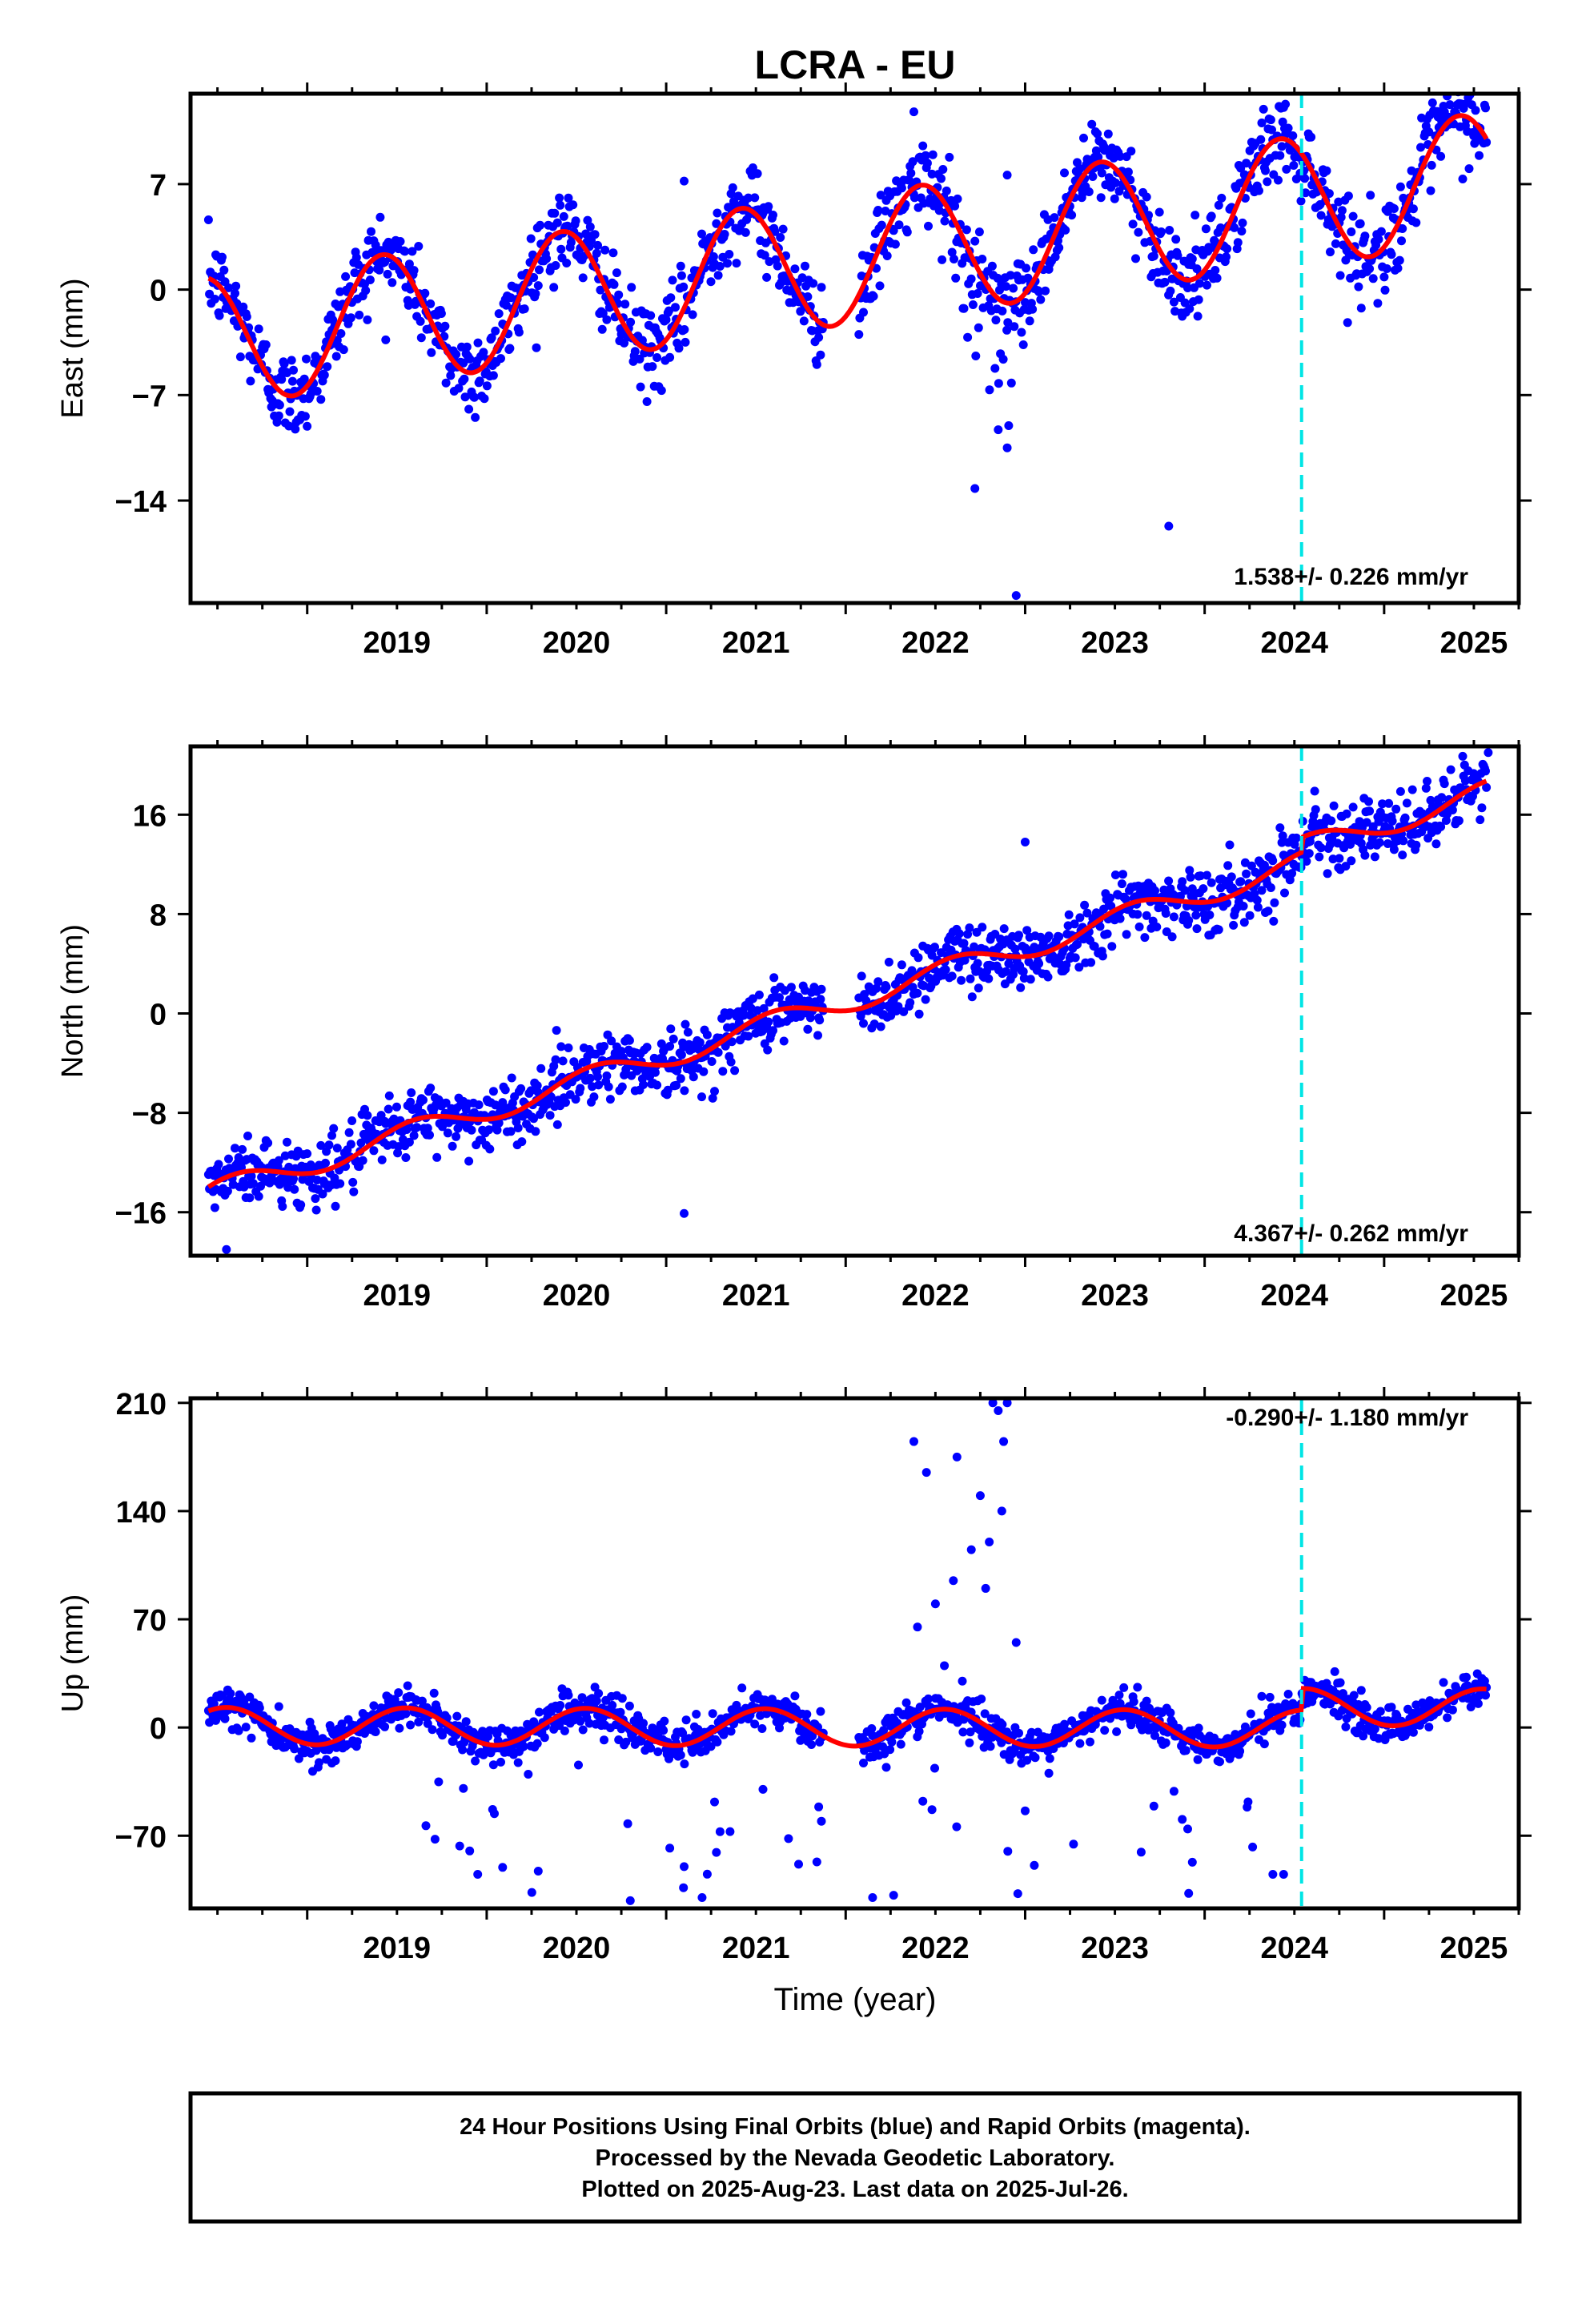  What do you see at coordinates (397, 1296) in the screenshot?
I see `x-tick-label: 2019` at bounding box center [397, 1296].